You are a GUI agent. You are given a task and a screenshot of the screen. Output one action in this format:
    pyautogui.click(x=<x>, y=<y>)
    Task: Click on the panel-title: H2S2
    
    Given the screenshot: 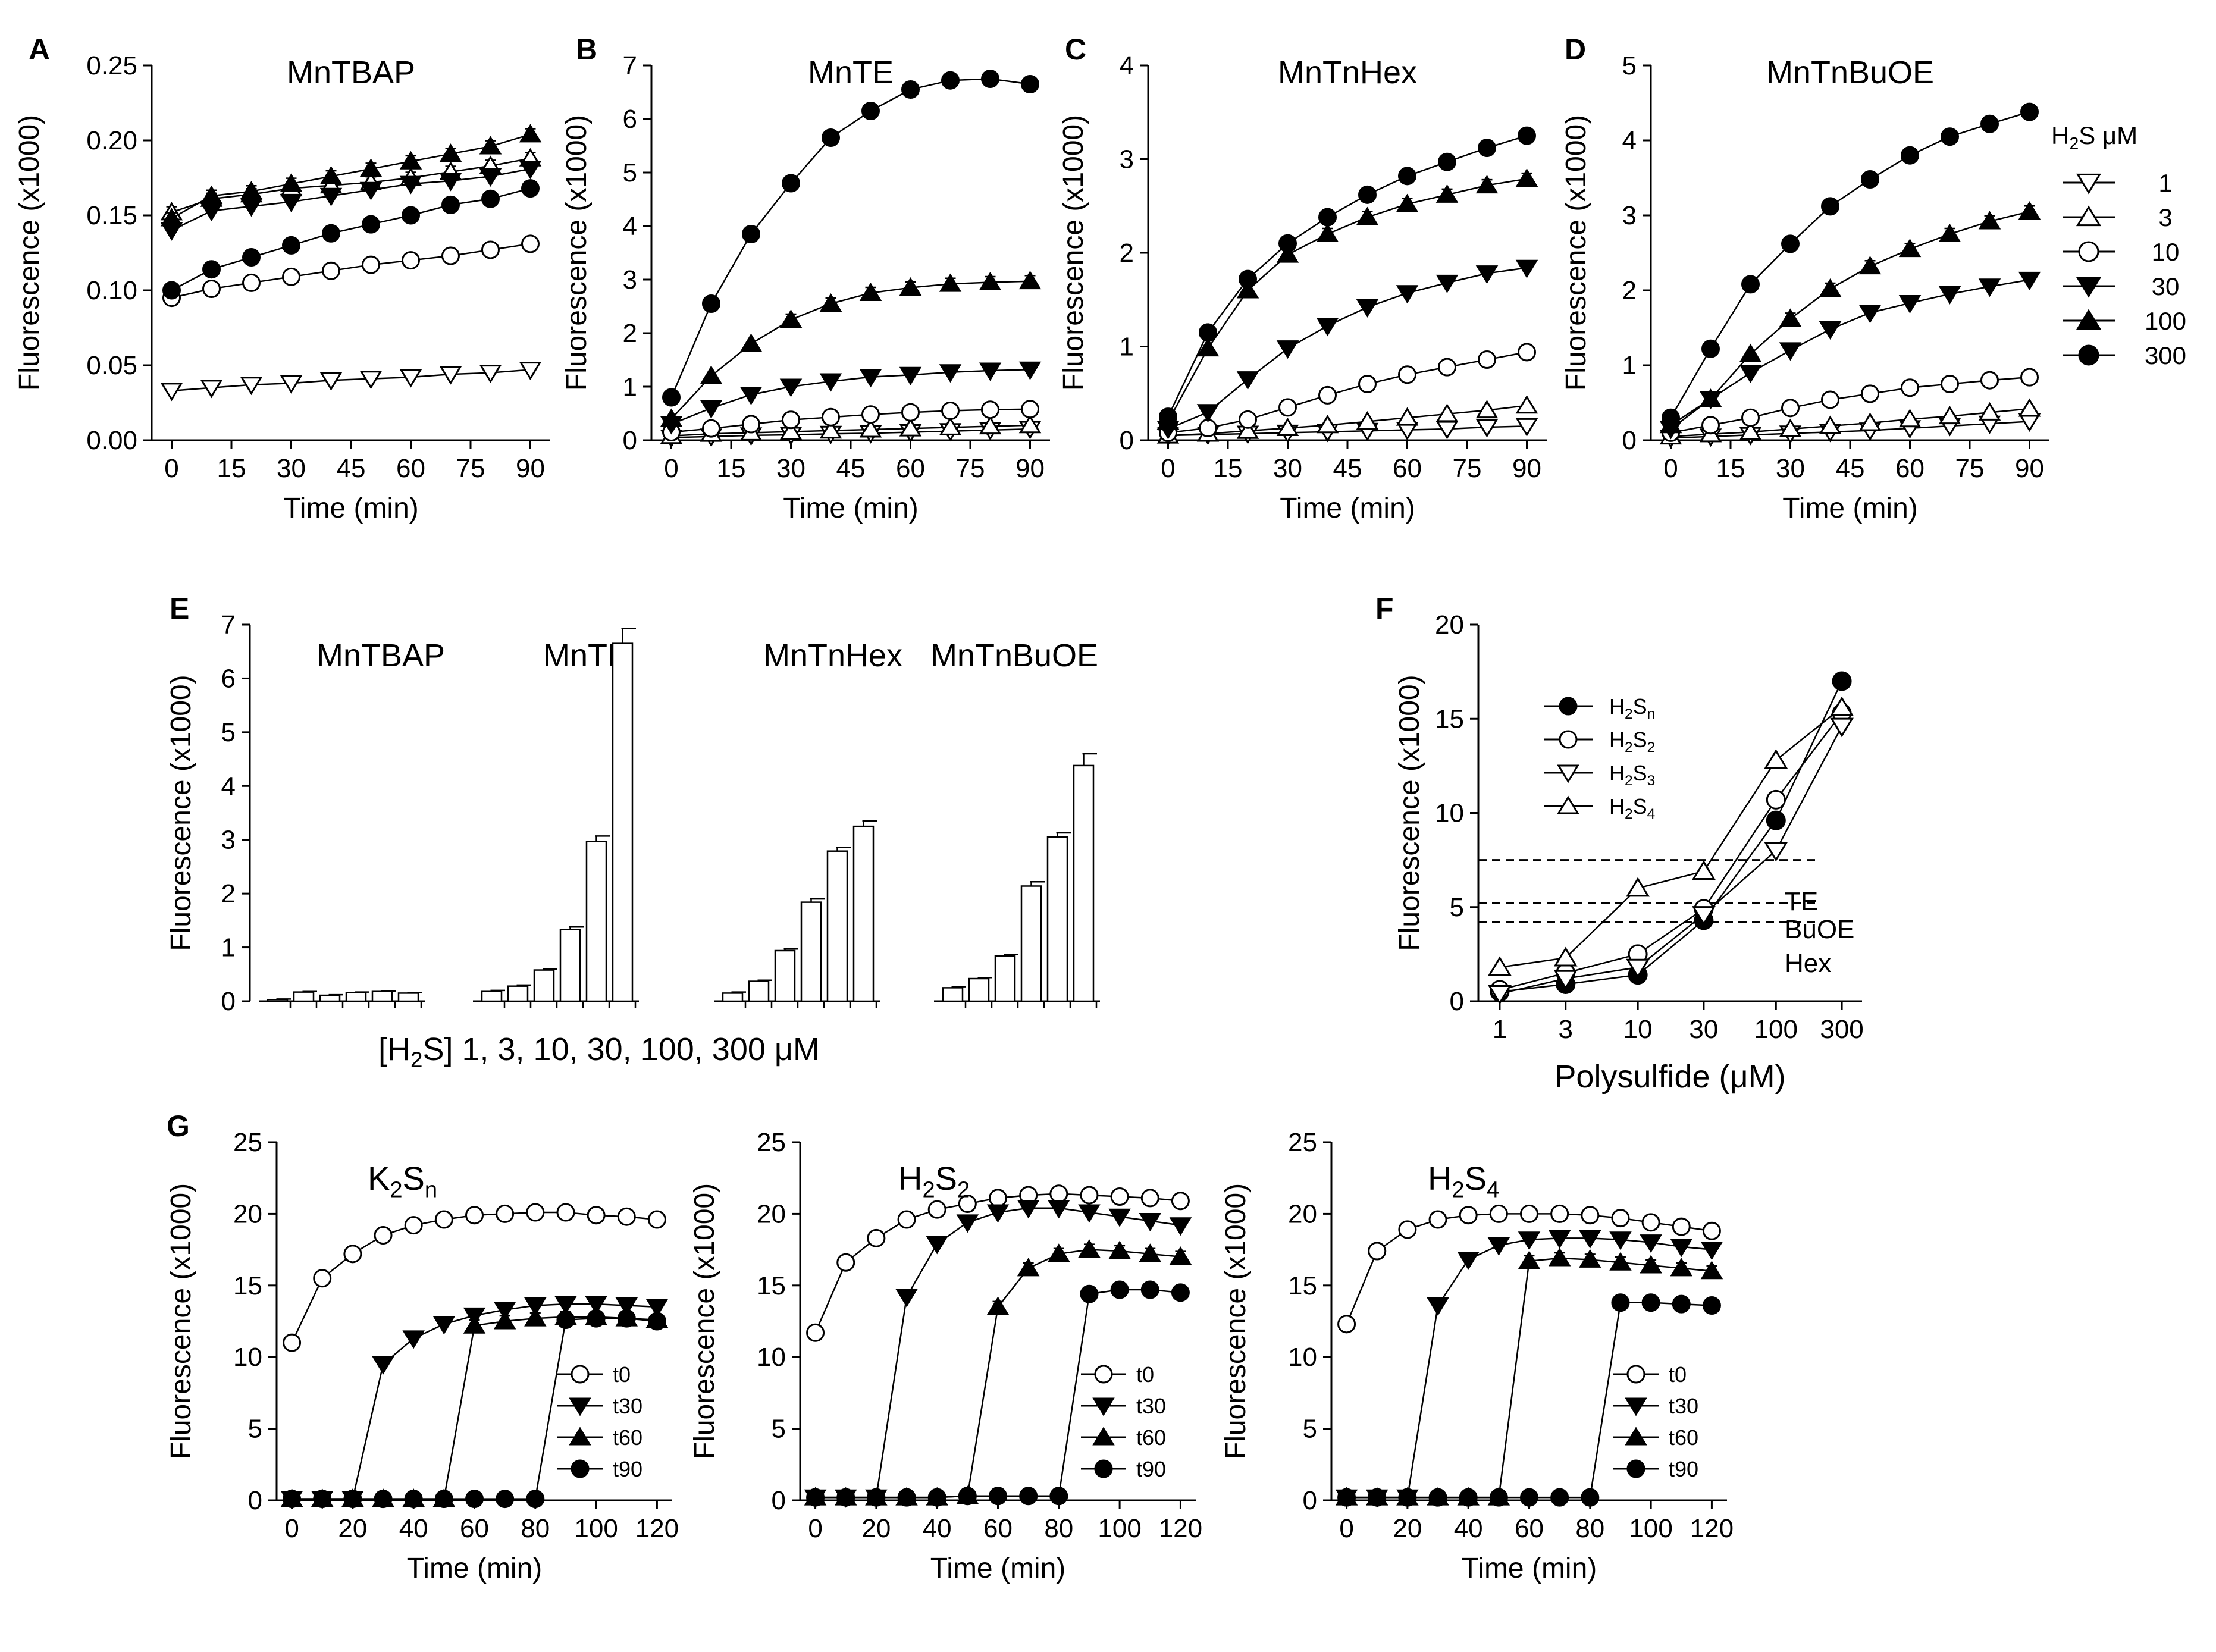 What is the action you would take?
    pyautogui.click(x=934, y=1180)
    